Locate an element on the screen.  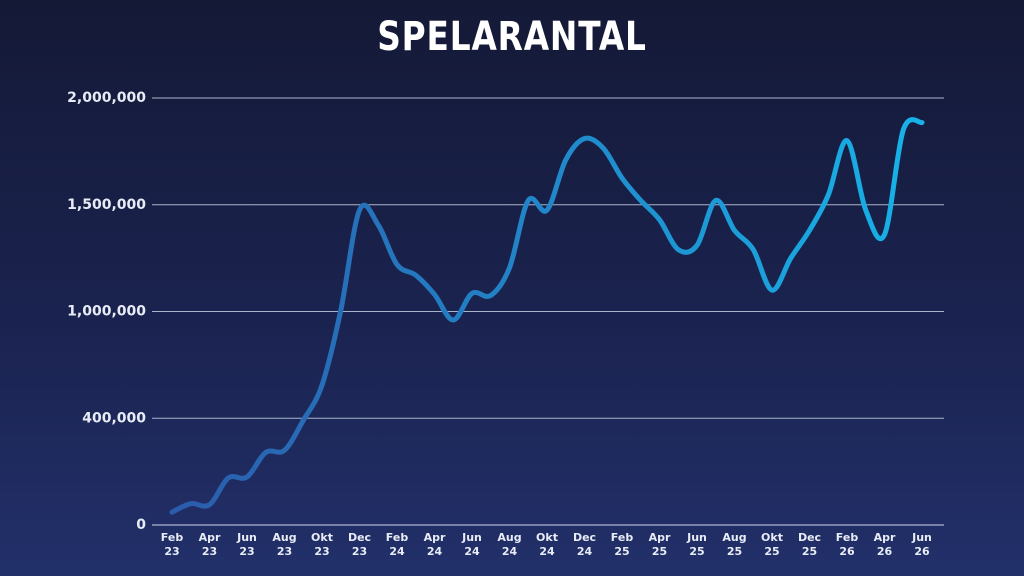
x-tick-label: Feb 26 is located at coordinates (847, 544).